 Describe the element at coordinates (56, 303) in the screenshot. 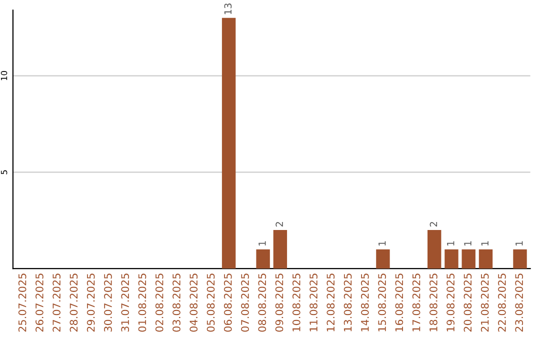

I see `x-tick-label: 27.07.2025` at that location.